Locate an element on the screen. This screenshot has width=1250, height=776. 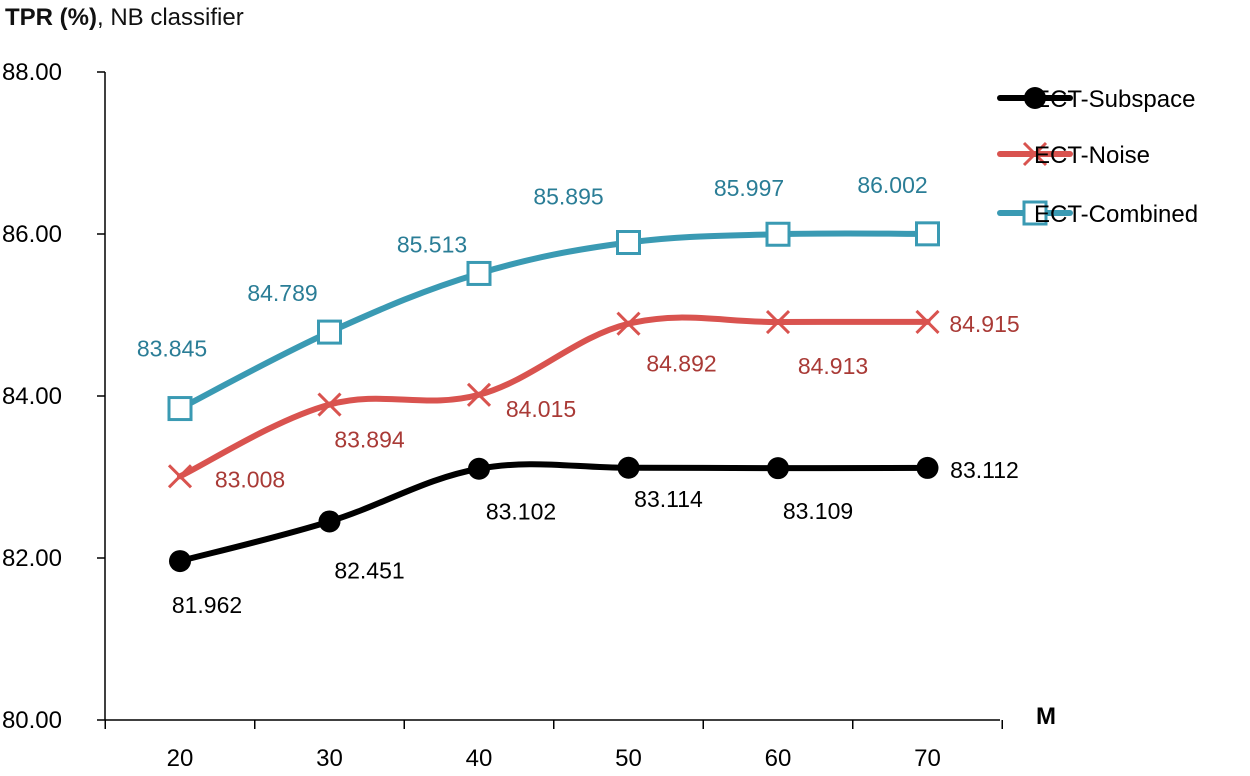
data-label: 84.913 is located at coordinates (833, 366).